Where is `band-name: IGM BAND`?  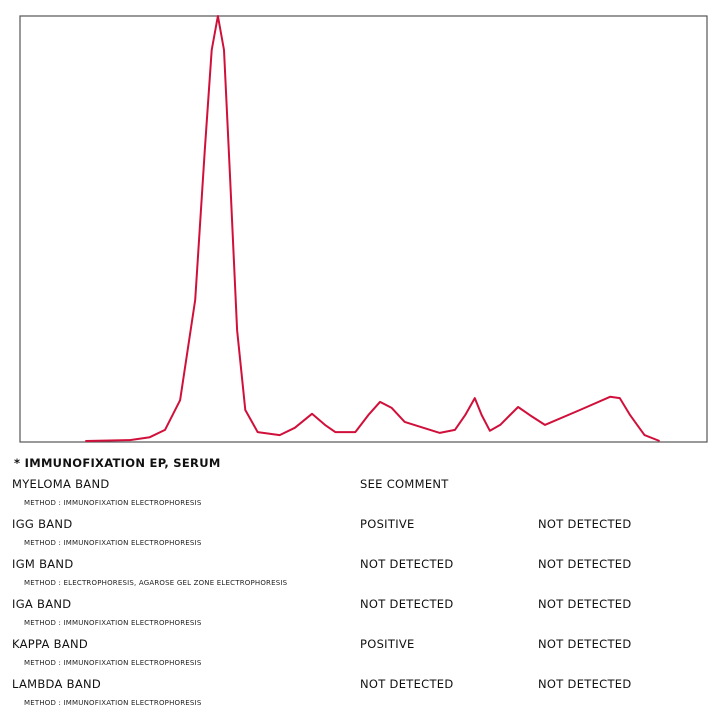
band-name: IGM BAND is located at coordinates (43, 564).